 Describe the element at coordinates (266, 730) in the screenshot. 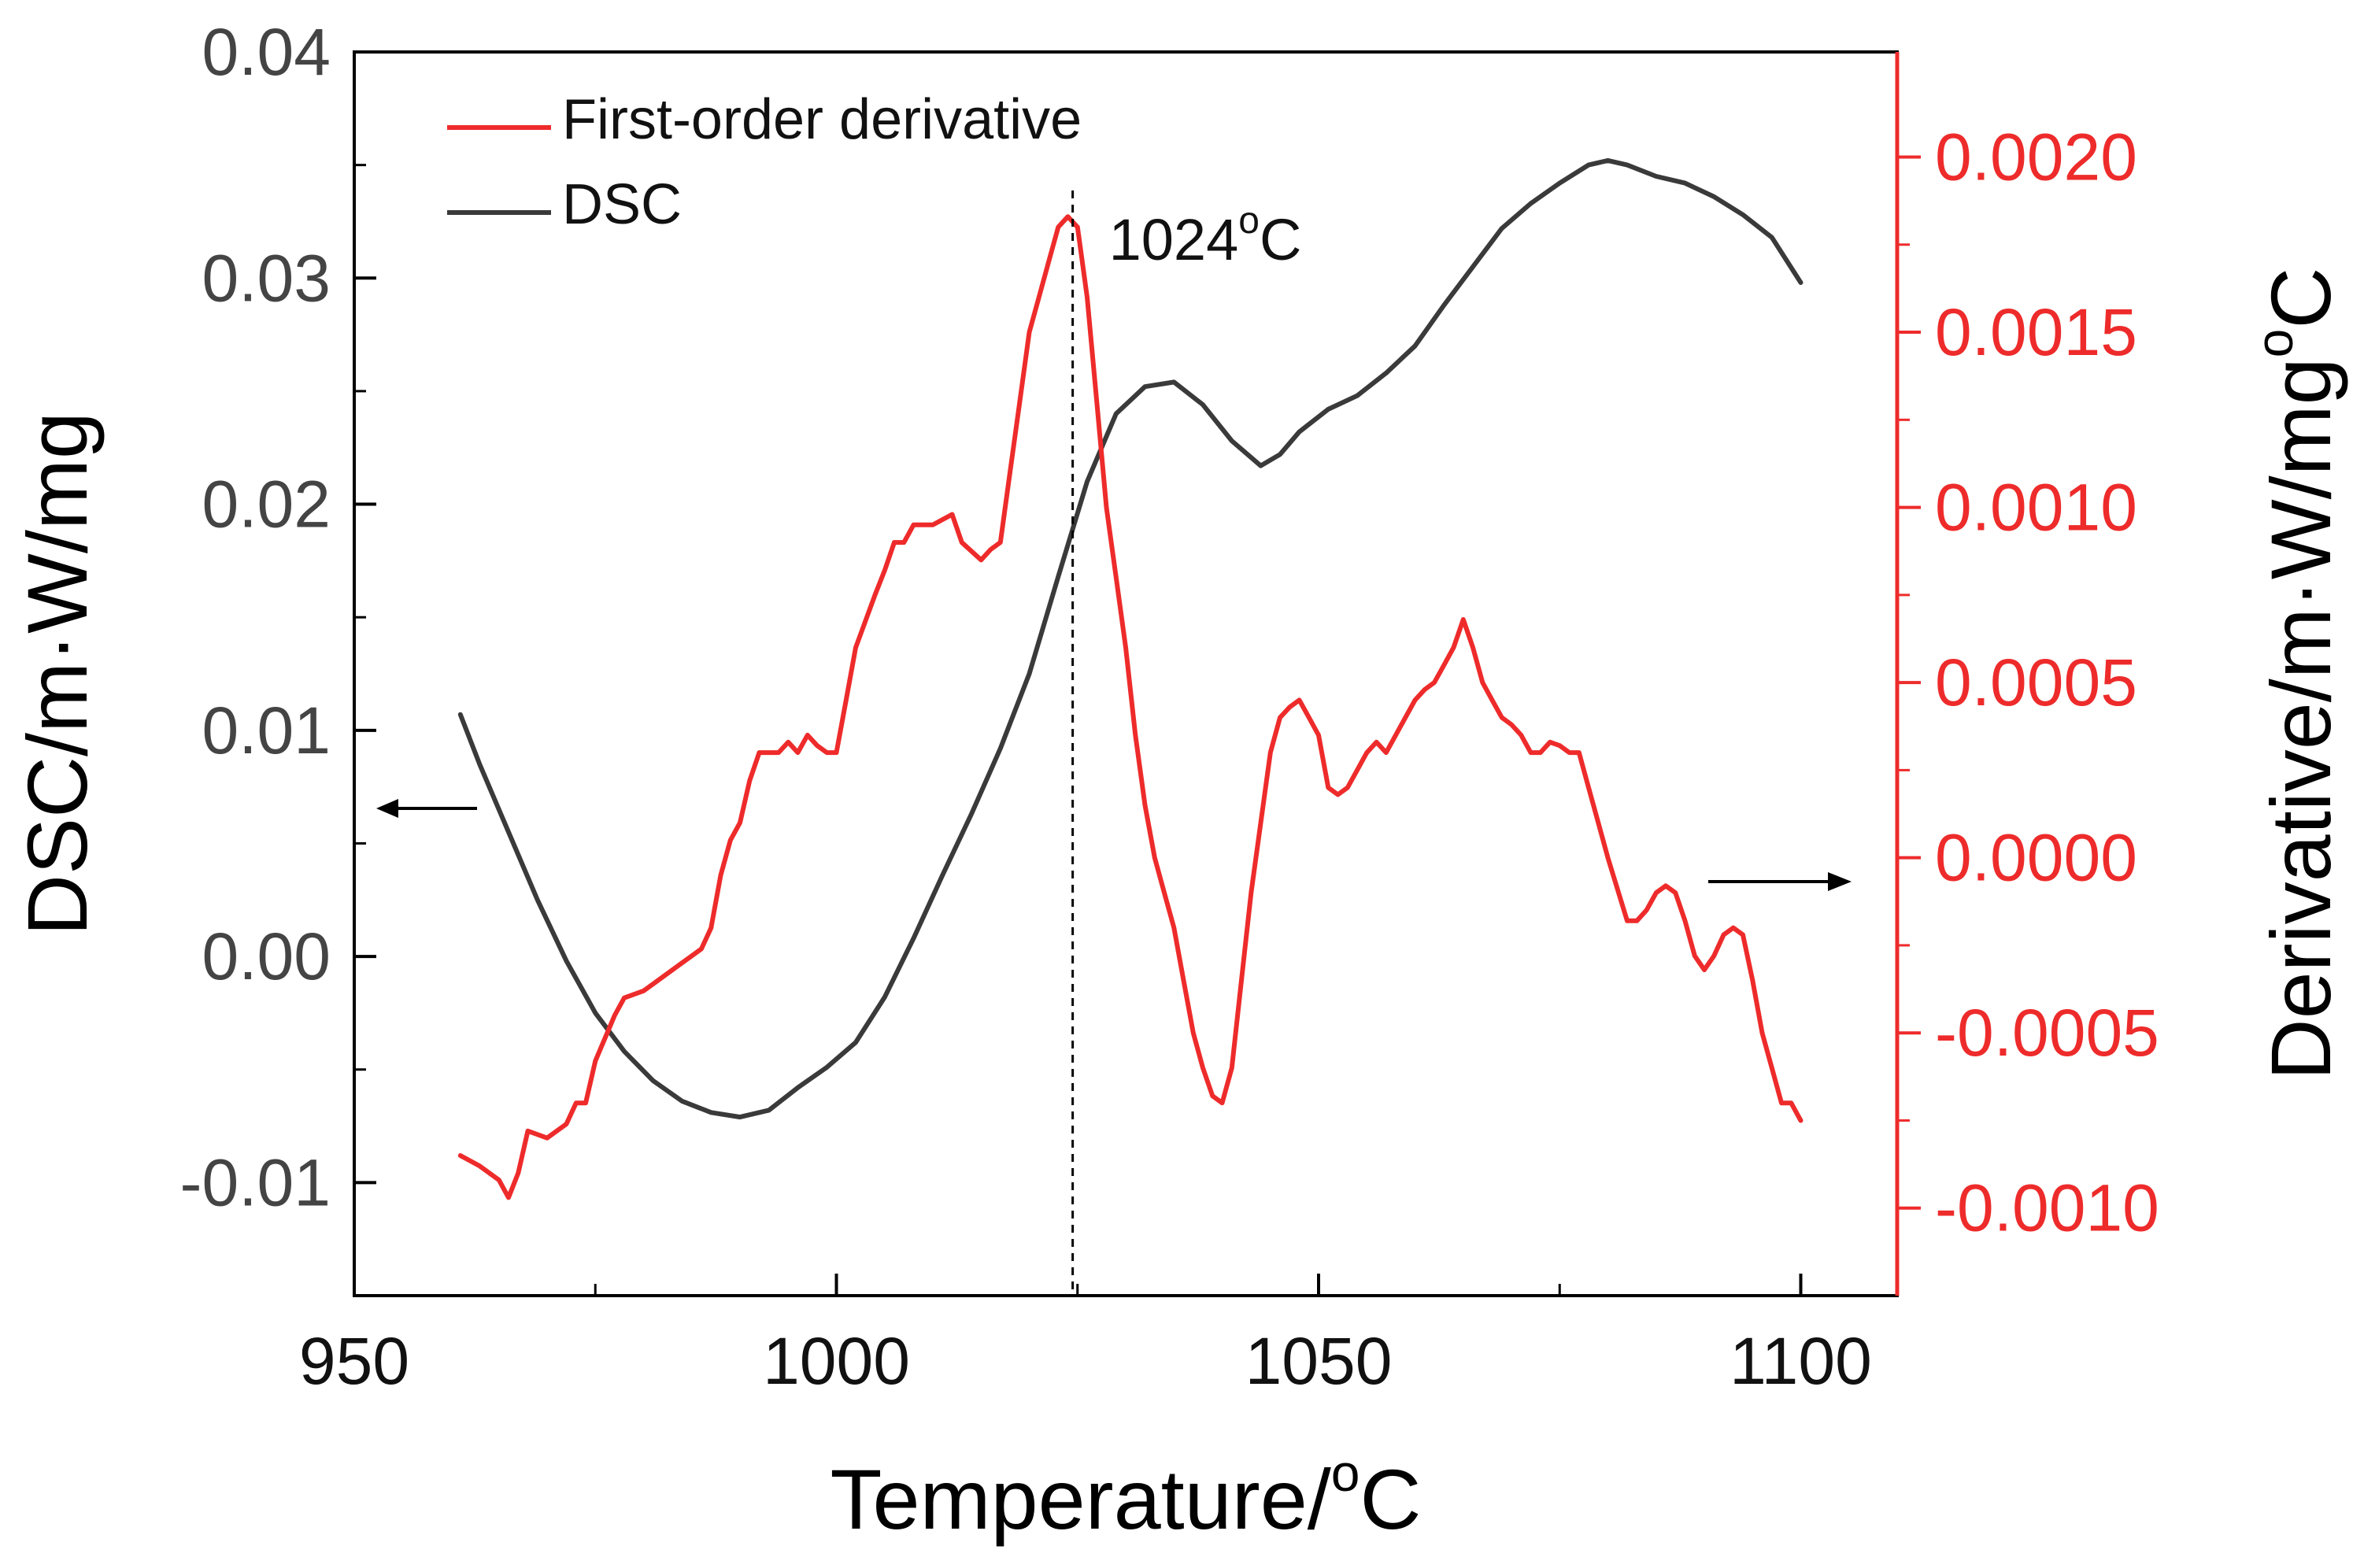

I see `left-tick-label: 0.01` at that location.